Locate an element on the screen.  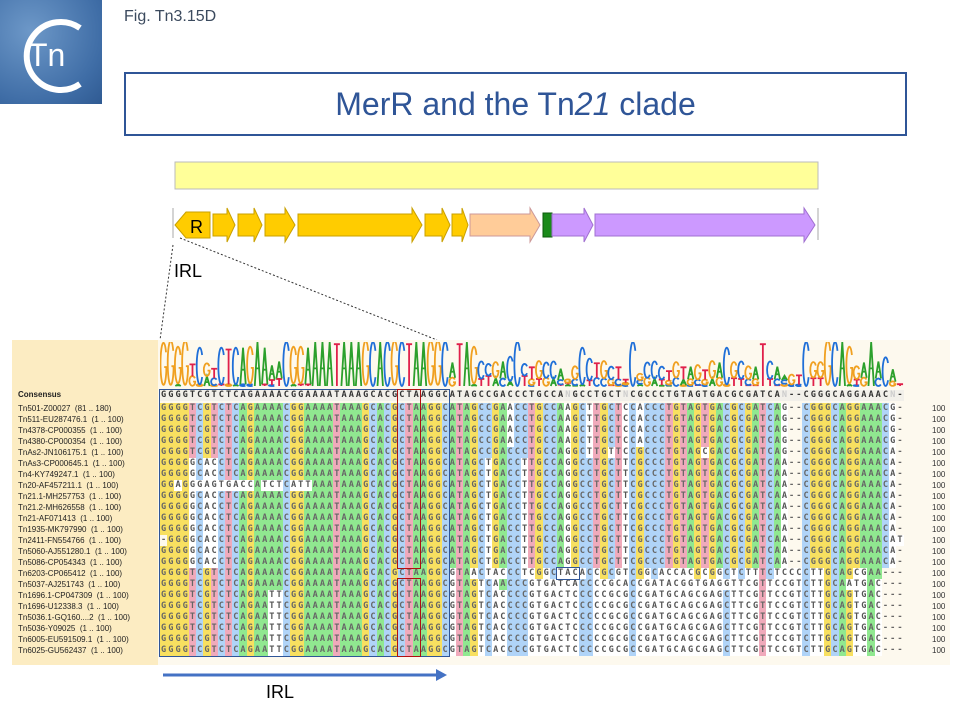
logo-letter-t is located at coordinates (229, 367).